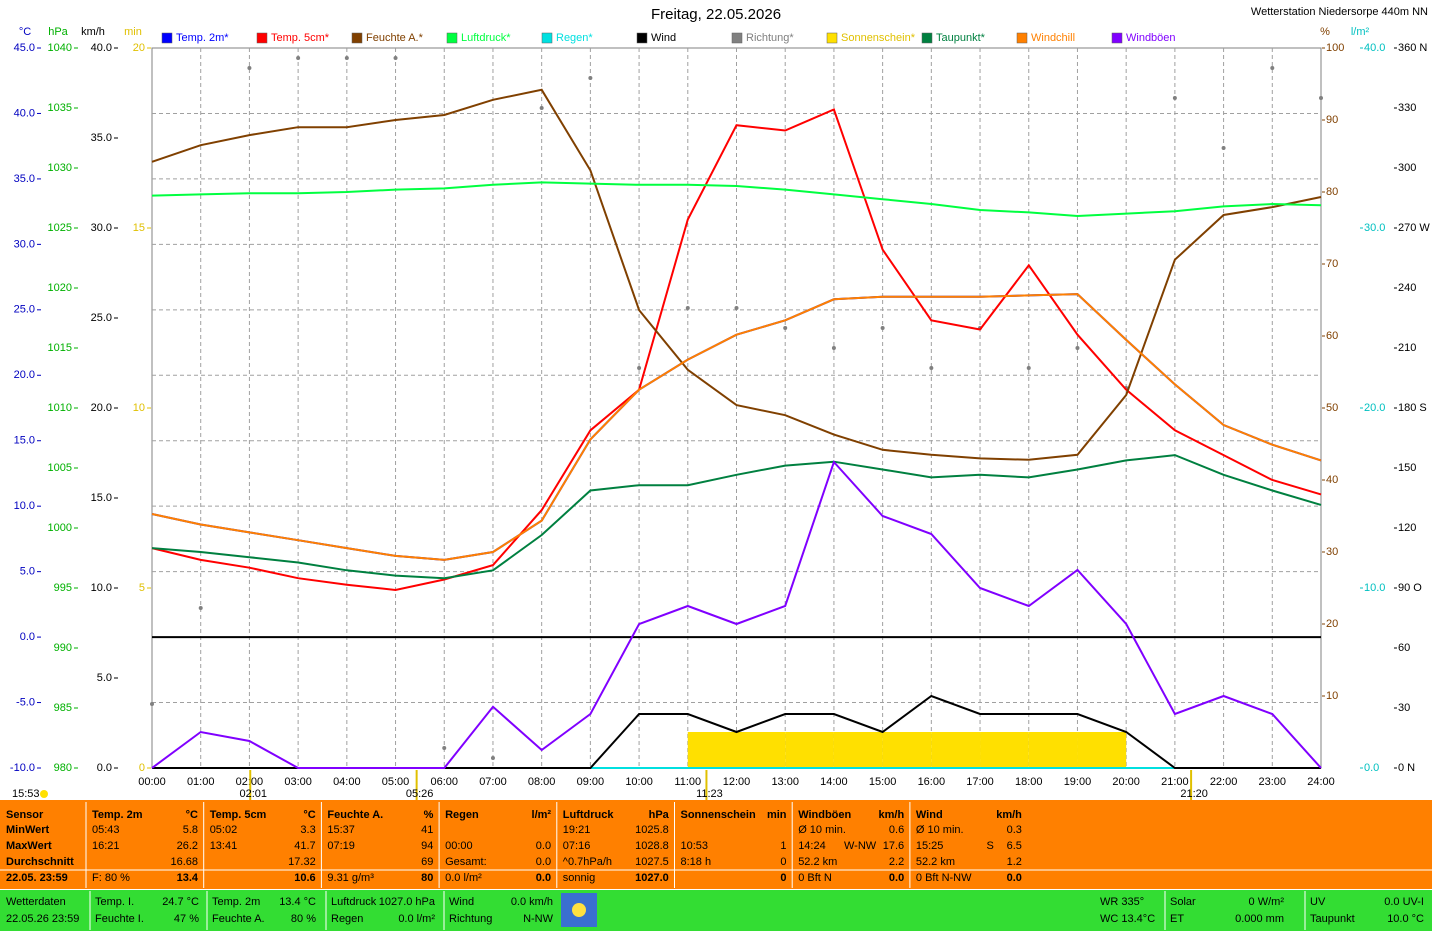 This screenshot has width=1432, height=931. What do you see at coordinates (114, 902) in the screenshot?
I see `status-key: Temp. I.` at bounding box center [114, 902].